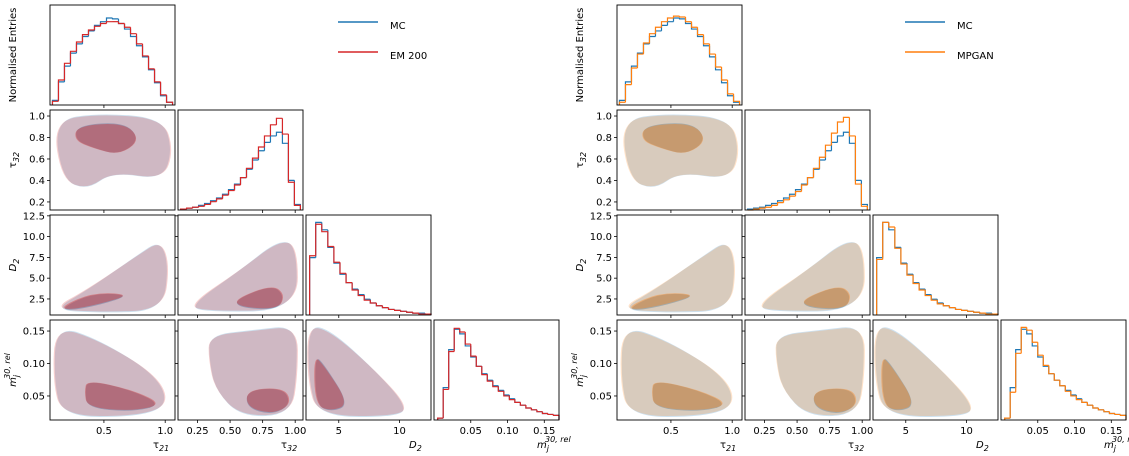 The height and width of the screenshot is (456, 1129). Describe the element at coordinates (104, 431) in the screenshot. I see `x-tick-label: 0.5` at that location.